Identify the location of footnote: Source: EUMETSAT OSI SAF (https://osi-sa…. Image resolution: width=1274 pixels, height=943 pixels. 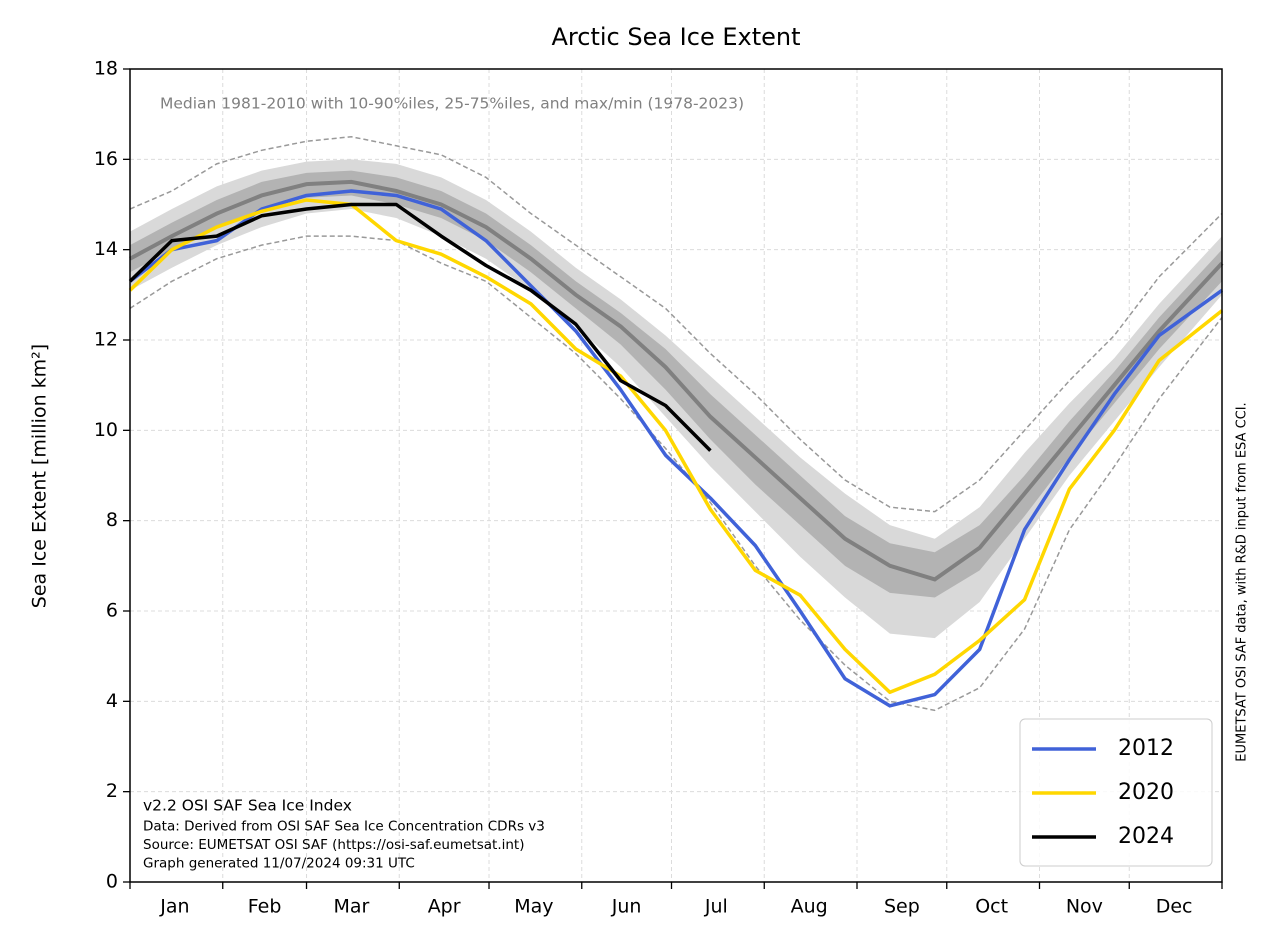
(333, 845).